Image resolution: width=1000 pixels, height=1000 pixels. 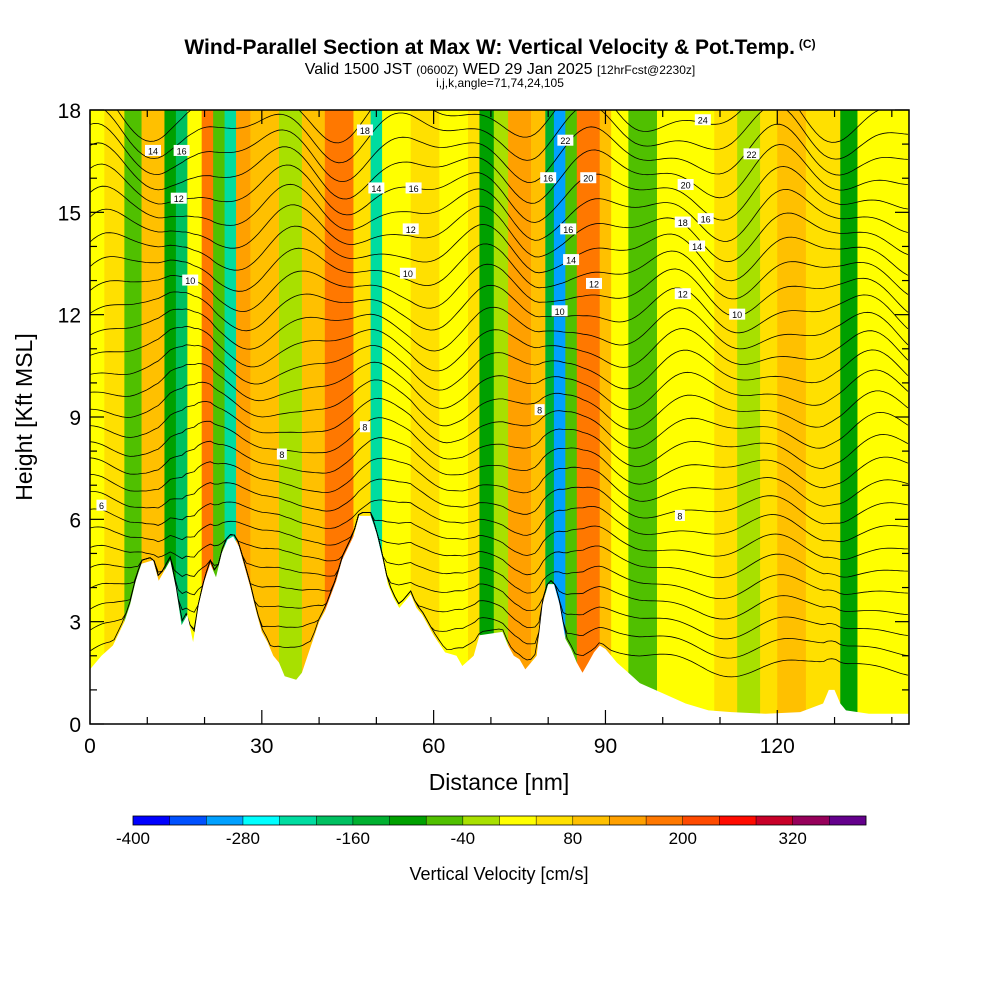 I want to click on y-tick-label-15: 15, so click(x=69, y=213).